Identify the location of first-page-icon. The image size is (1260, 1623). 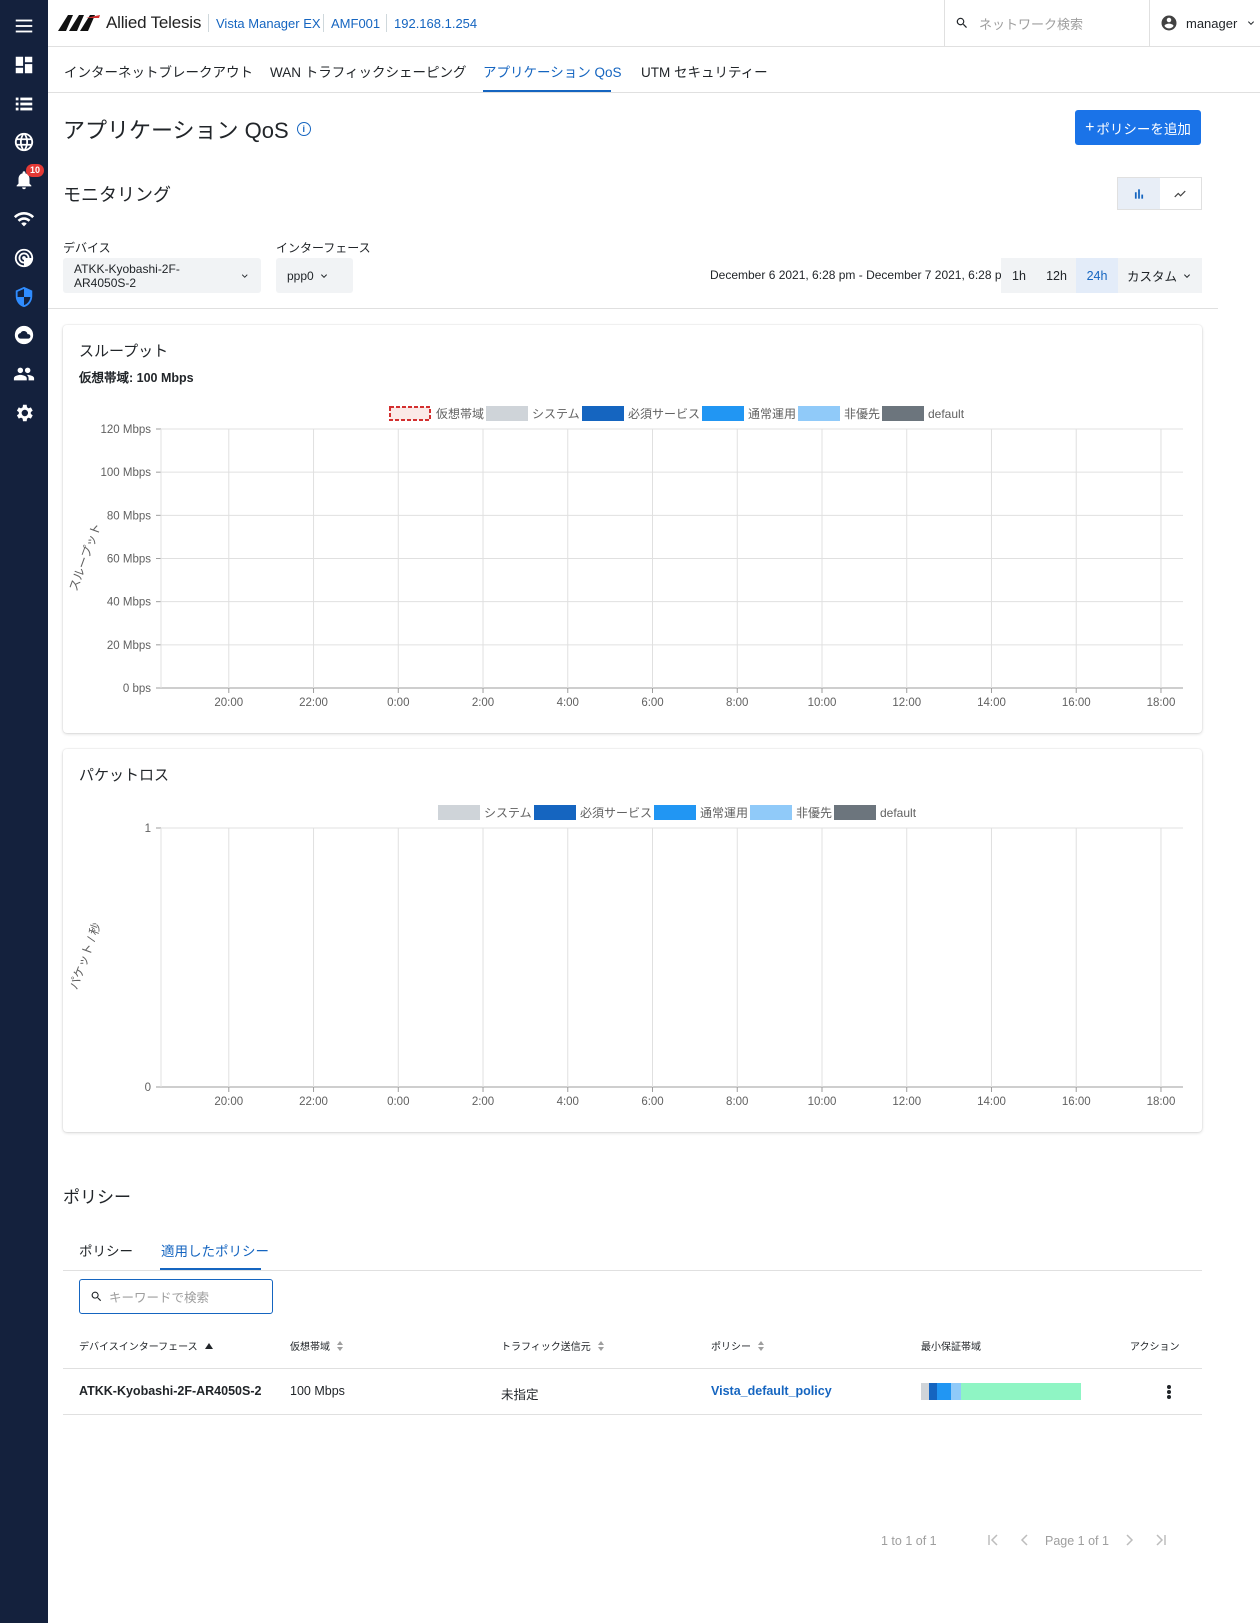
(993, 1540).